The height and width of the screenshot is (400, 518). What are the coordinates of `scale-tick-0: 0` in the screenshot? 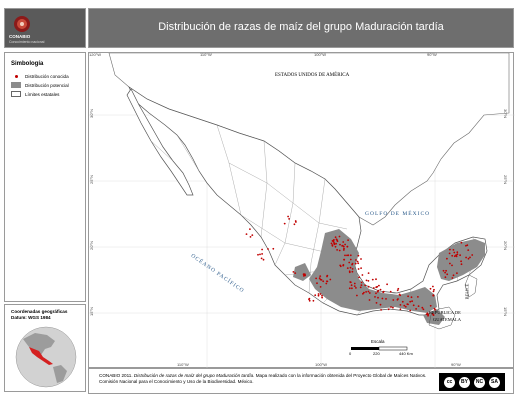 It's located at (350, 353).